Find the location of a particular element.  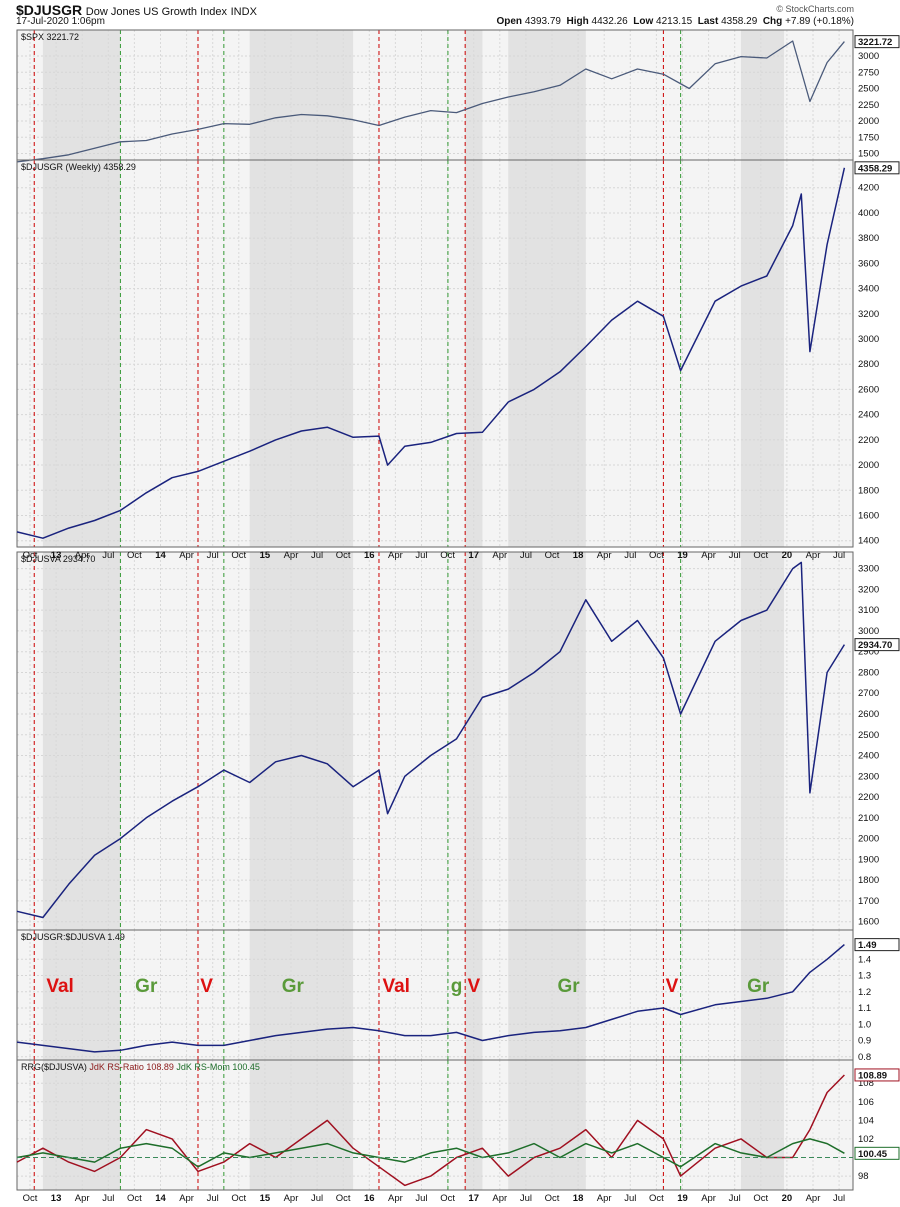

panel-frame-rrg is located at coordinates (435, 1125).